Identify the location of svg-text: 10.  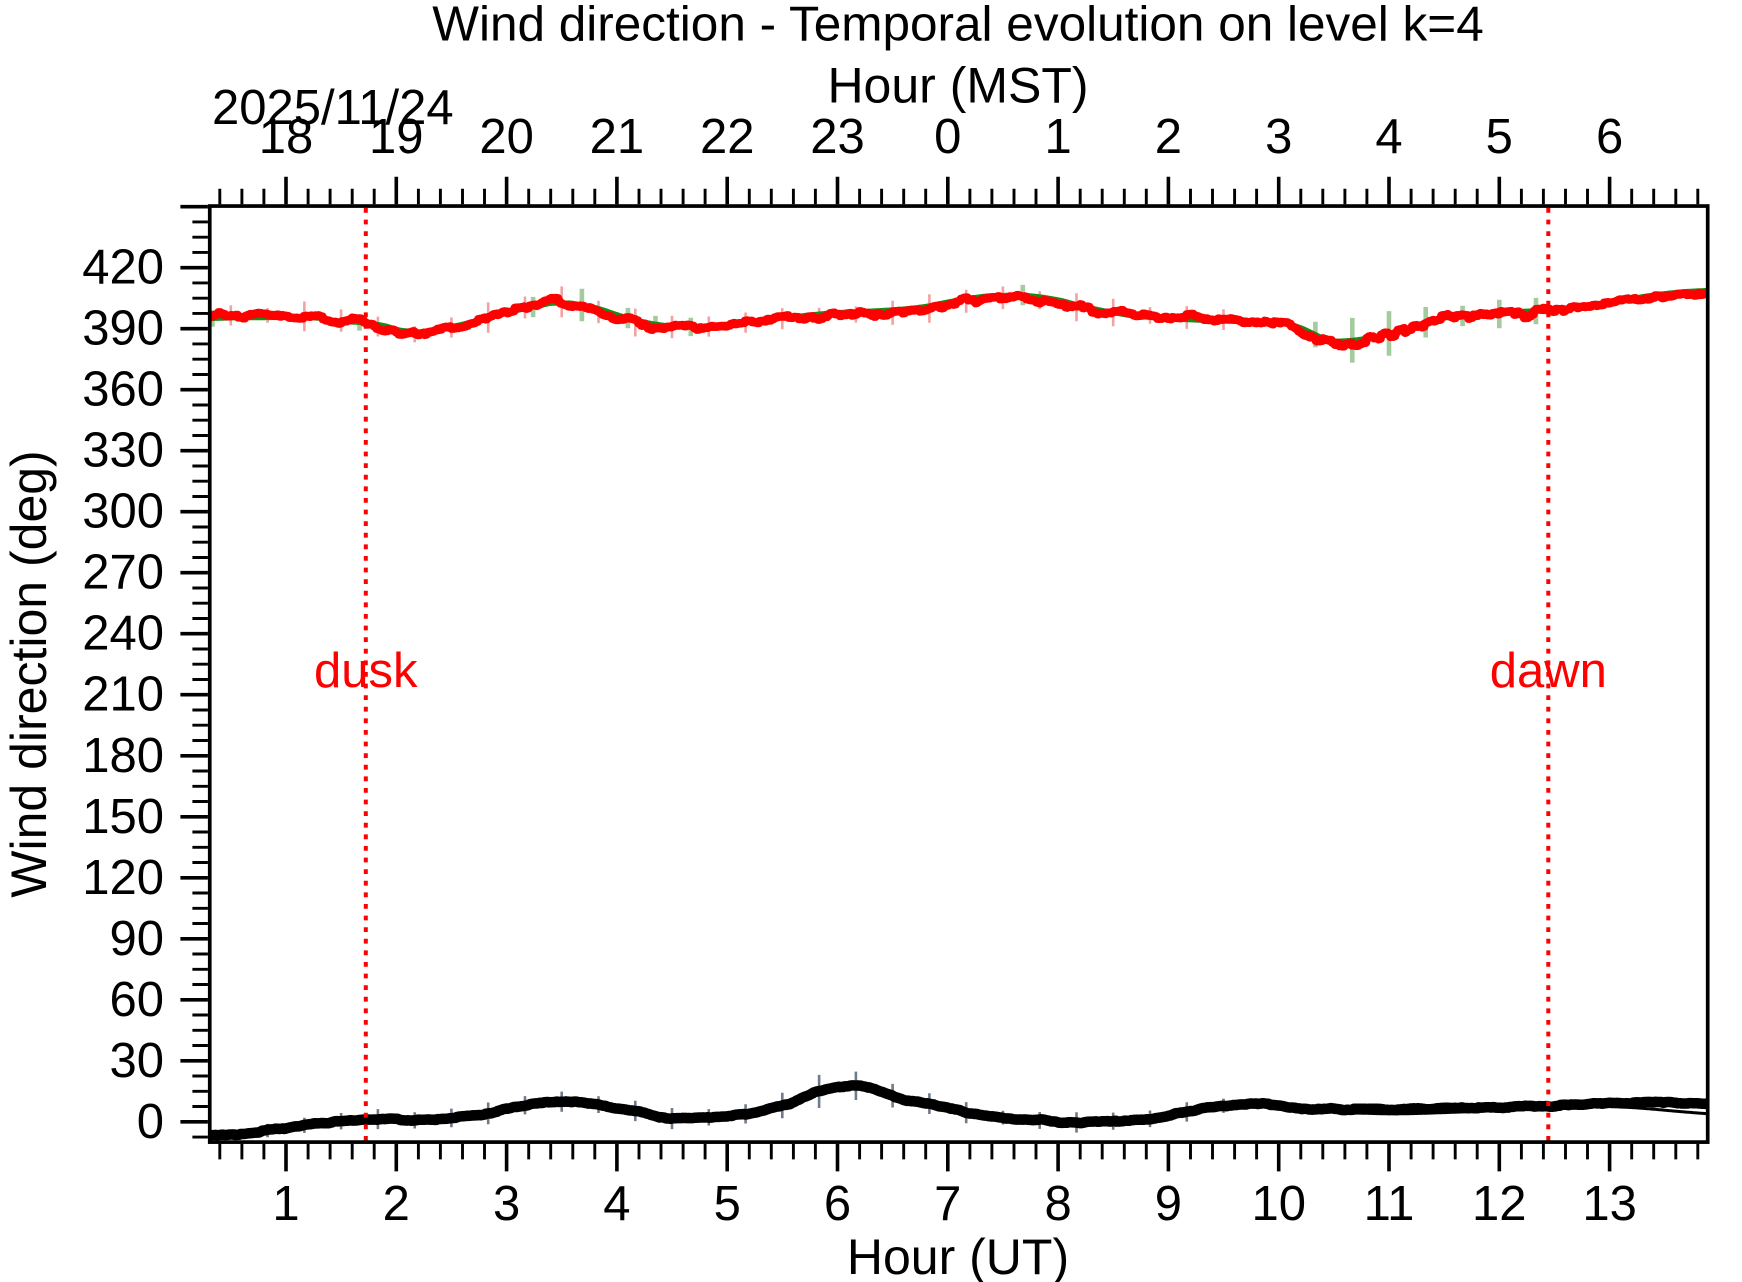
(1278, 1204).